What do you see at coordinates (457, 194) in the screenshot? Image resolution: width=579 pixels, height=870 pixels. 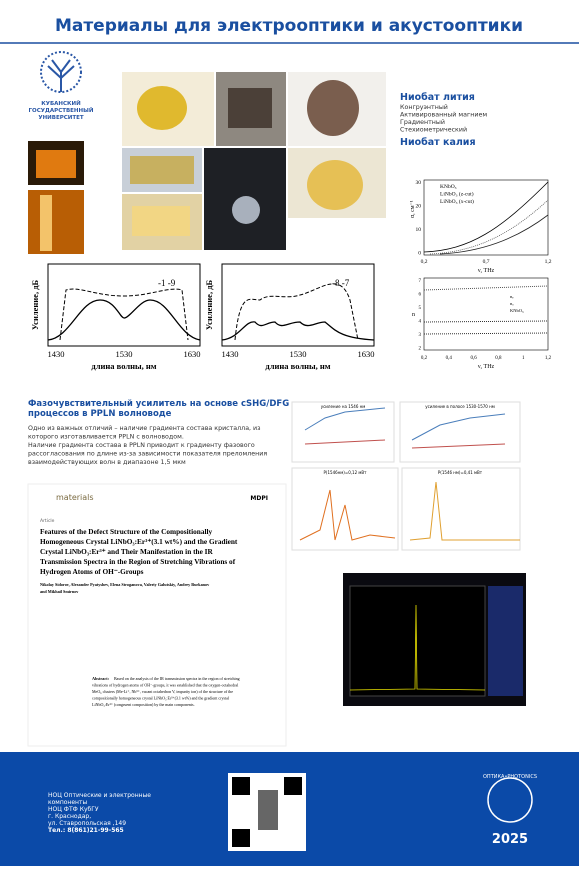 I see `legend-entry: LiNbO₃ (z-cut)` at bounding box center [457, 194].